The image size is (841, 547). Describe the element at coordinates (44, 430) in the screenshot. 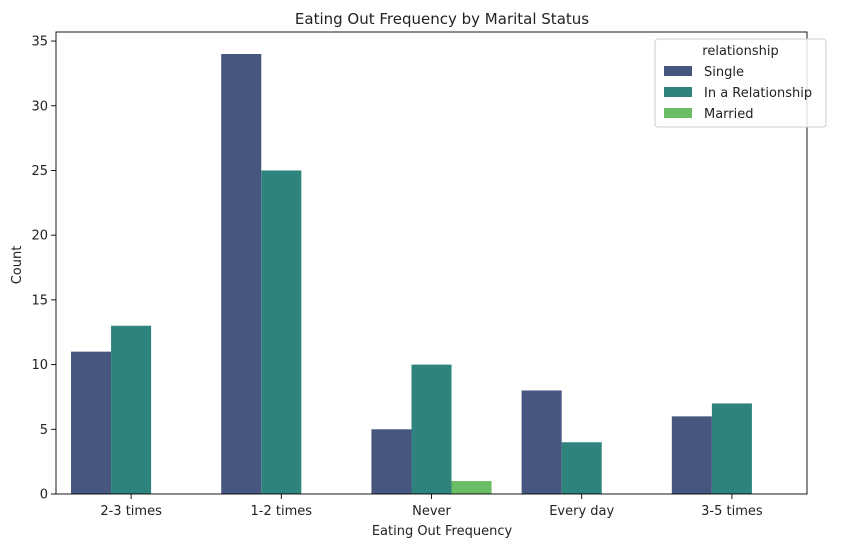

I see `y-tick-label: 5` at that location.